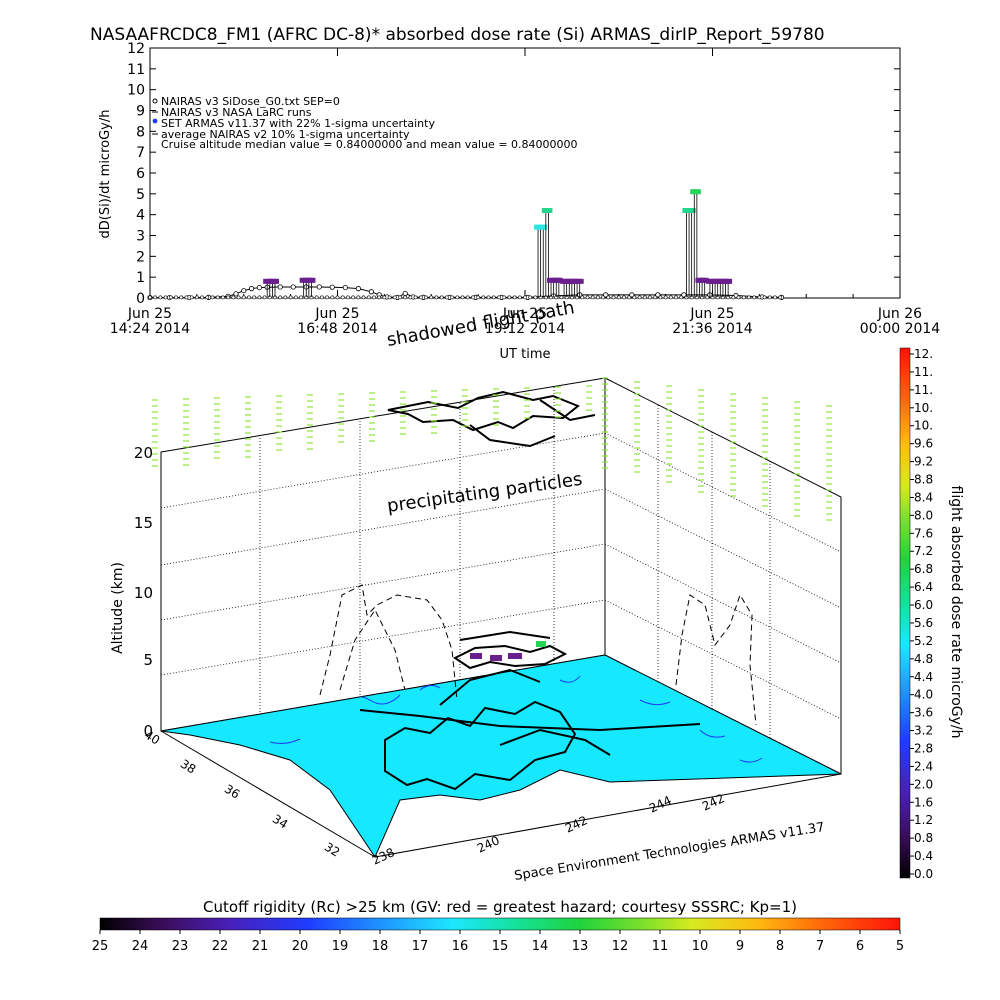 The image size is (1000, 1000). I want to click on colorbar-tick-label: 4.4, so click(923, 677).